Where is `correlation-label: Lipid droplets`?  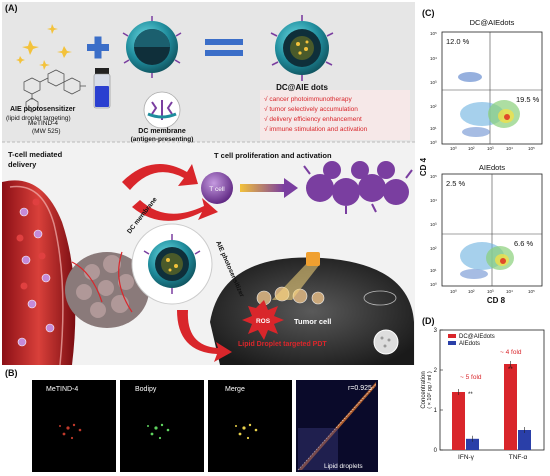
correlation-label: Lipid droplets is located at coordinates (343, 466).